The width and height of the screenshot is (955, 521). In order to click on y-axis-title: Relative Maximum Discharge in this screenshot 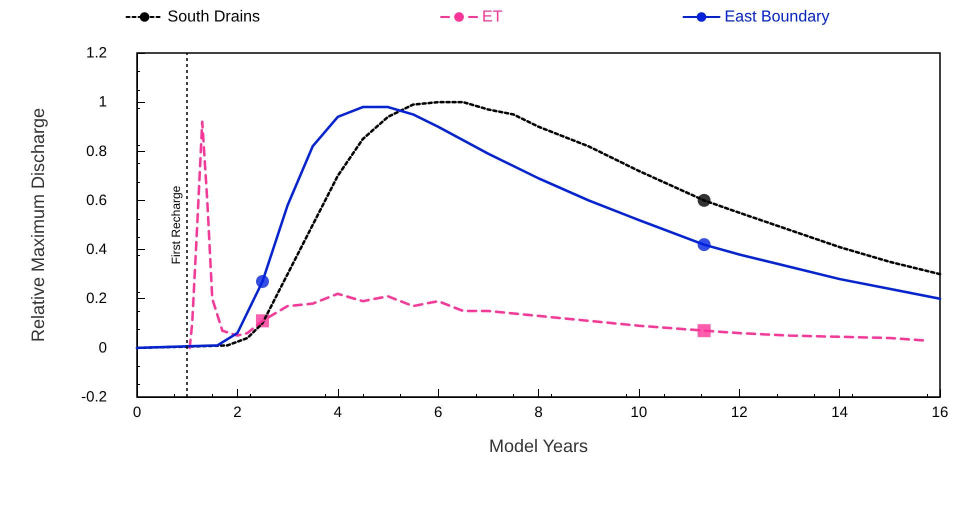, I will do `click(38, 225)`.